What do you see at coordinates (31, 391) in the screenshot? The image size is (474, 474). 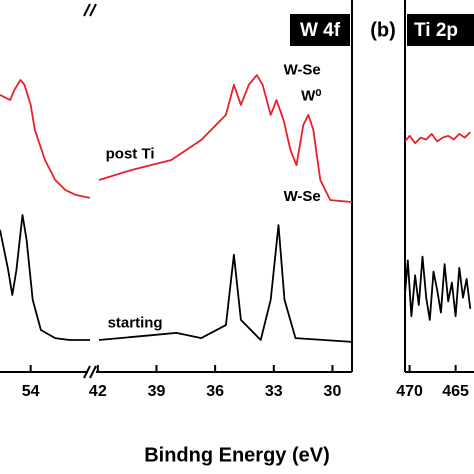 I see `x-tick-label: 54` at bounding box center [31, 391].